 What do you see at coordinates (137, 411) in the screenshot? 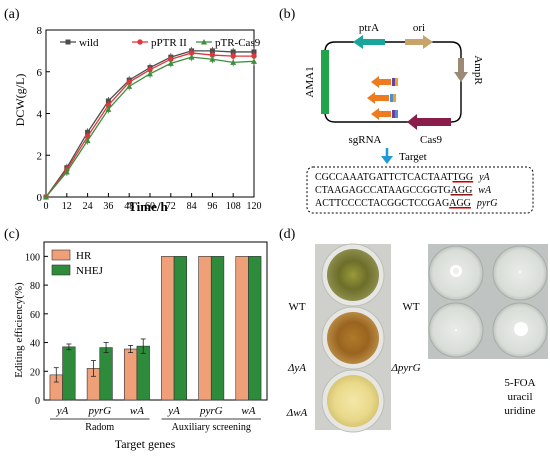
I see `category-label: wA` at bounding box center [137, 411].